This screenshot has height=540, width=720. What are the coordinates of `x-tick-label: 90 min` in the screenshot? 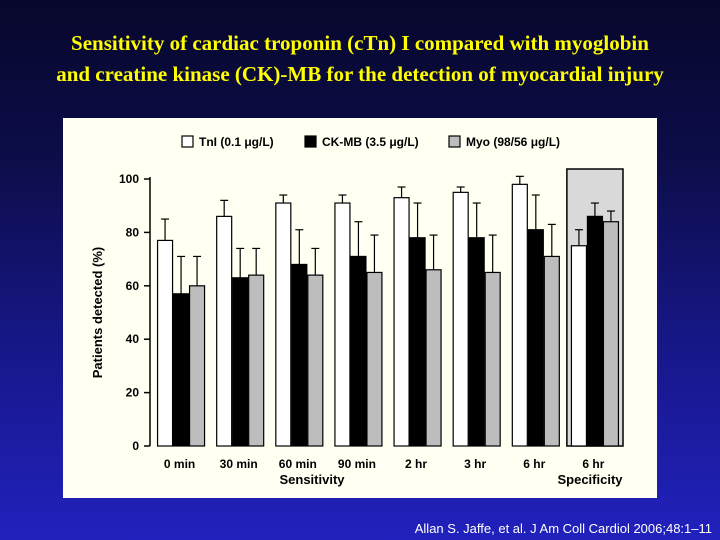 It's located at (357, 464).